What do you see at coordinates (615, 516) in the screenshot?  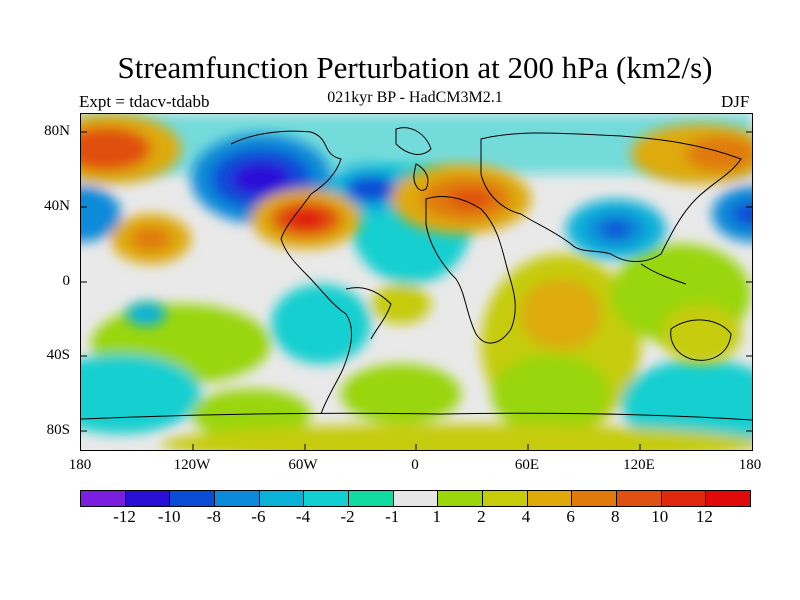 I see `colorbar-tick-label: 8` at bounding box center [615, 516].